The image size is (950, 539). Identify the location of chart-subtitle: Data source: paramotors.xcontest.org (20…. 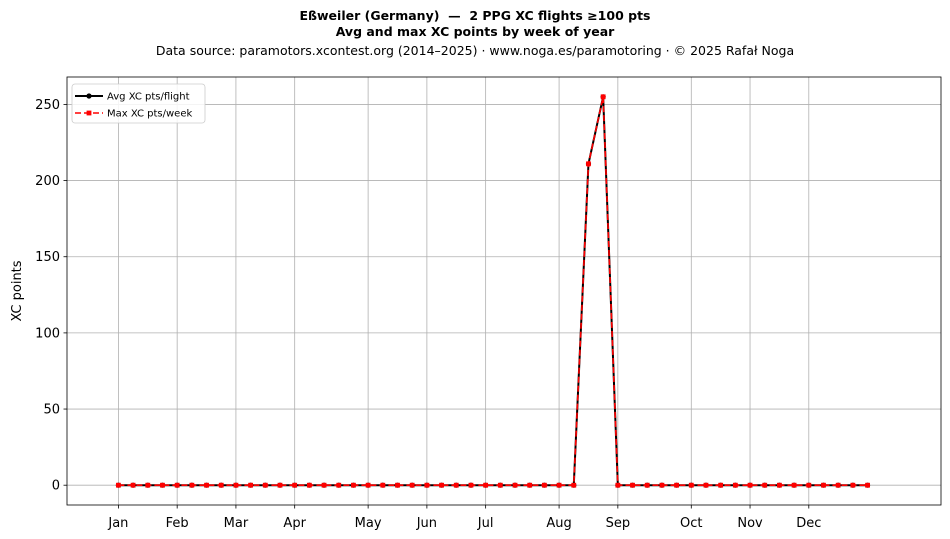
(475, 50).